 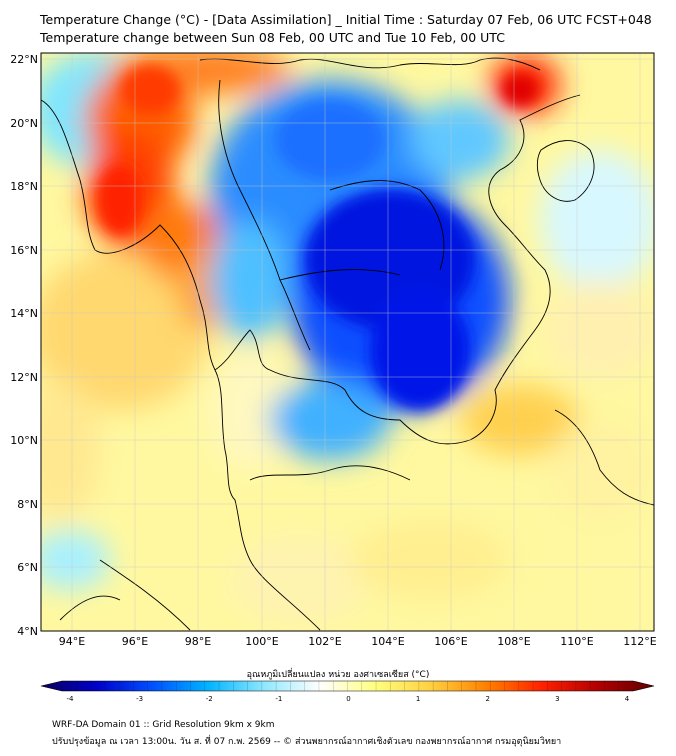 What do you see at coordinates (261, 641) in the screenshot?
I see `lon-label: 100°E` at bounding box center [261, 641].